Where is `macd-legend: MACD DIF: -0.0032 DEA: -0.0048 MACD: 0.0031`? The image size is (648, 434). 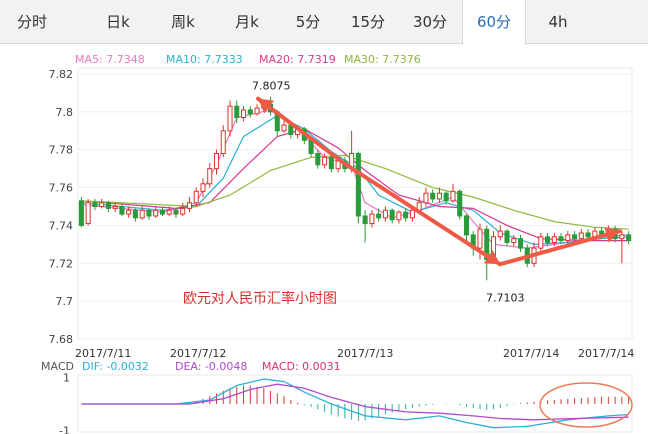
macd-legend: MACD DIF: -0.0032 DEA: -0.0048 MACD: 0.0031 is located at coordinates (191, 366).